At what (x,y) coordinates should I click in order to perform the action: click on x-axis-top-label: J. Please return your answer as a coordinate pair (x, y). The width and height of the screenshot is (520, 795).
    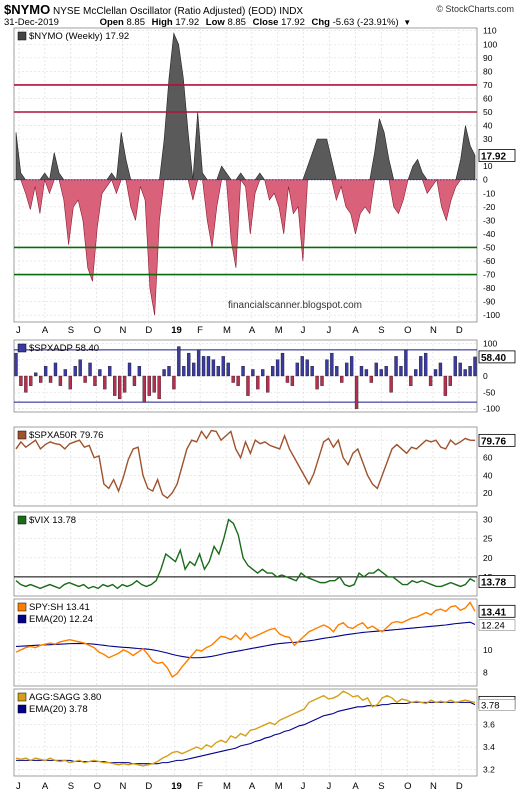
    Looking at the image, I should click on (18, 330).